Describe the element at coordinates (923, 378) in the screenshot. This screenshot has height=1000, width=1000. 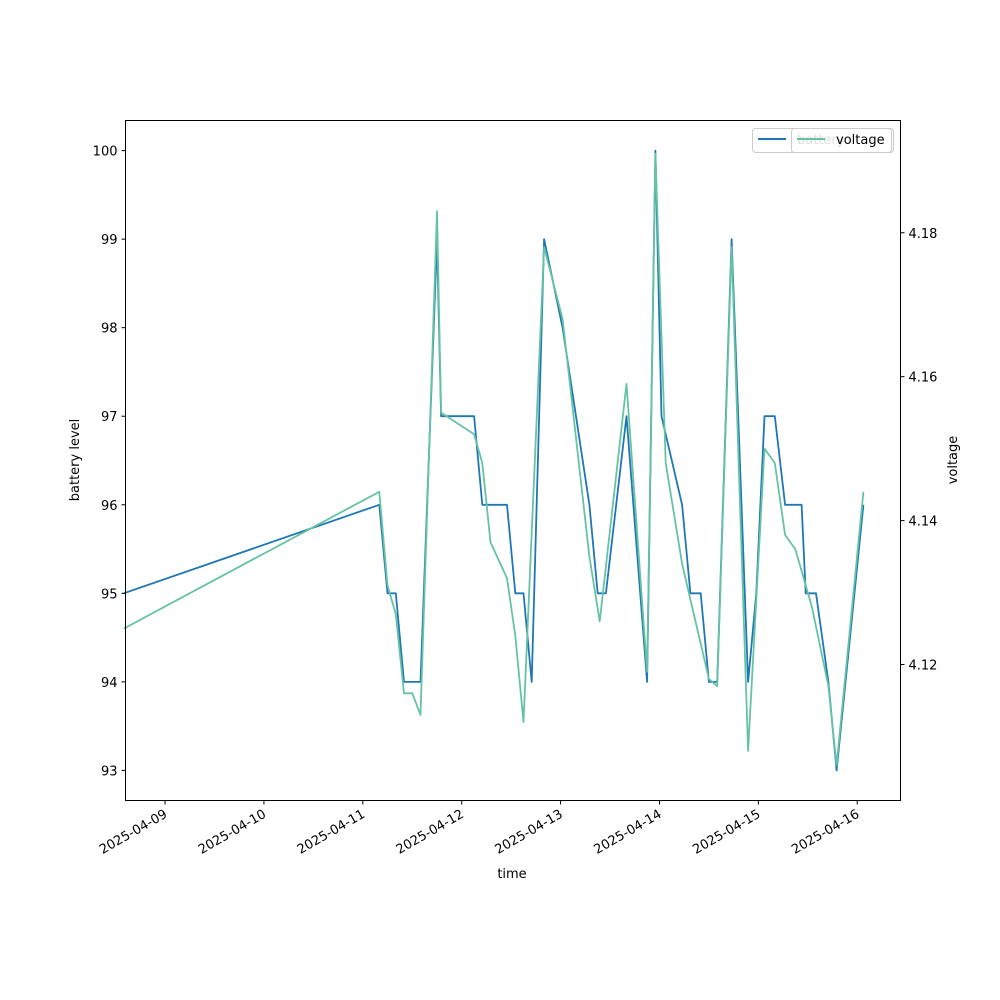
I see `y2-tick-label: 4.16` at that location.